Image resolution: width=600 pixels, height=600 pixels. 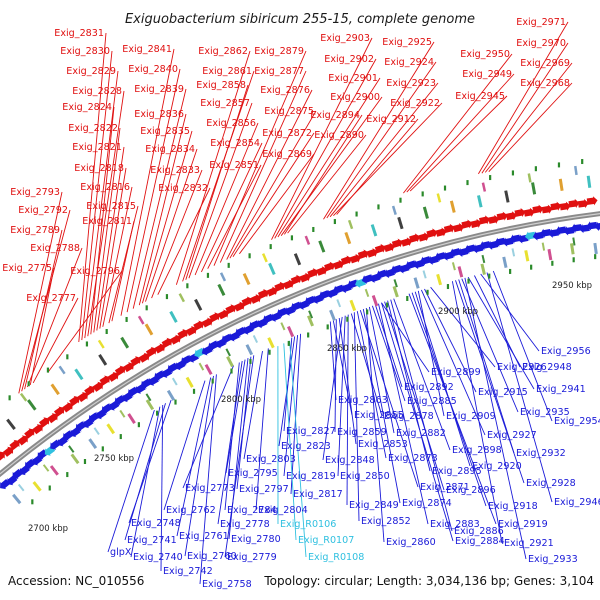 I want to click on reverse-gene-label: Exig_2823, so click(x=306, y=446).